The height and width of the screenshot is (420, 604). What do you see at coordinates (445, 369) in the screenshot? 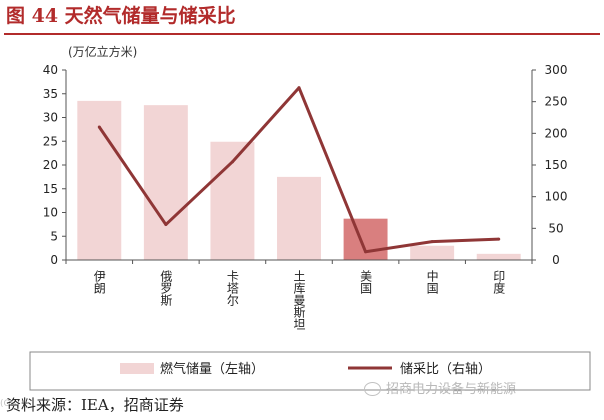
I see `legend-label-line: 储采比（右轴）` at bounding box center [445, 369].